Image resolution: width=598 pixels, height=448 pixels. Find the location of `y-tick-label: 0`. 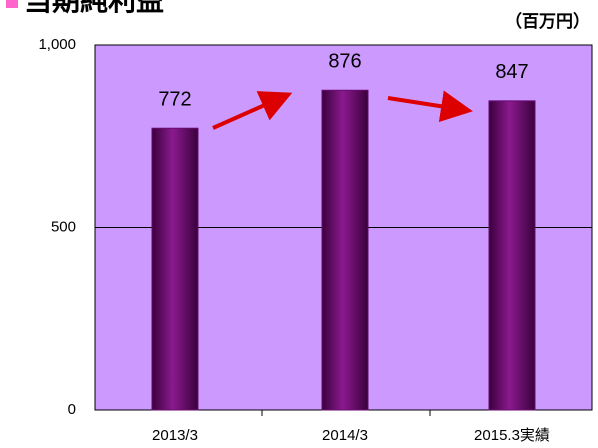

y-tick-label: 0 is located at coordinates (72, 409).